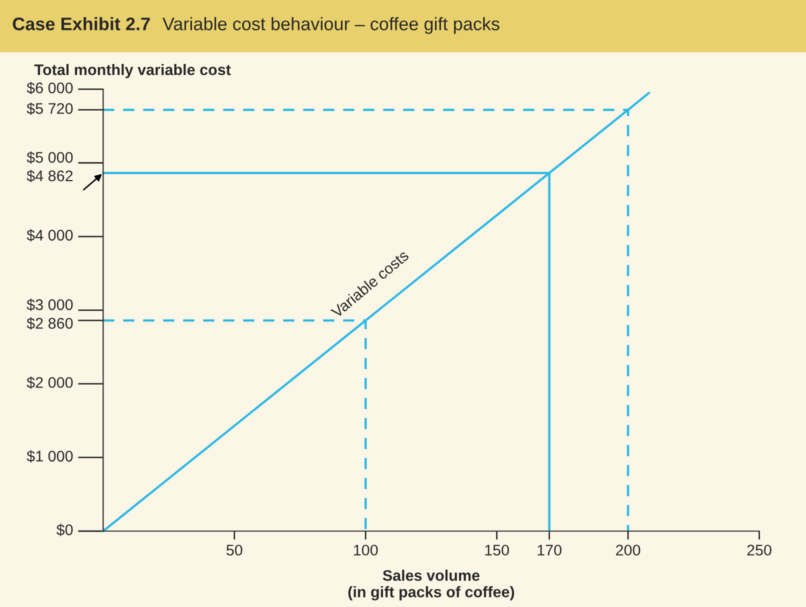  I want to click on y-tick-label: $2 860, so click(49, 323).